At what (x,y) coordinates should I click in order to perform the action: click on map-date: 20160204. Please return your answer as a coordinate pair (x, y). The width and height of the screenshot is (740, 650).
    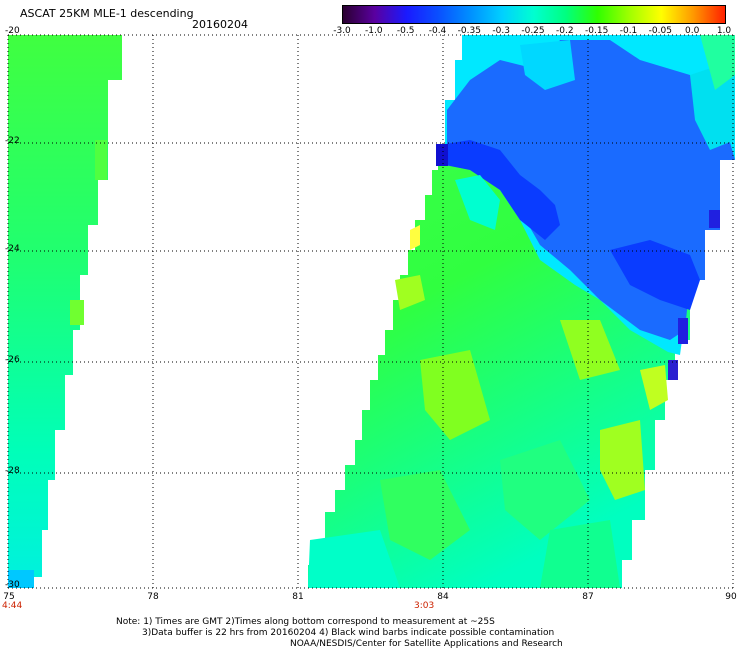
    Looking at the image, I should click on (220, 24).